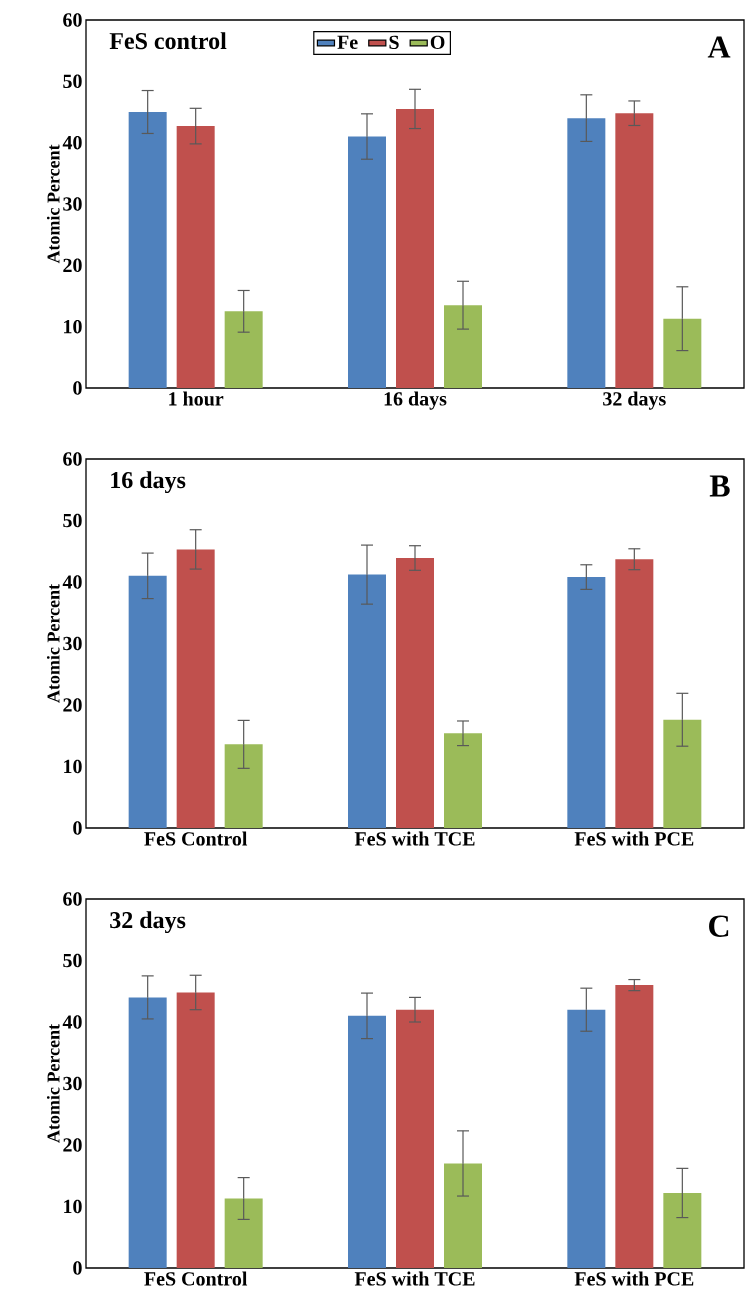 This screenshot has height=1310, width=745. I want to click on legend-label: S, so click(394, 42).